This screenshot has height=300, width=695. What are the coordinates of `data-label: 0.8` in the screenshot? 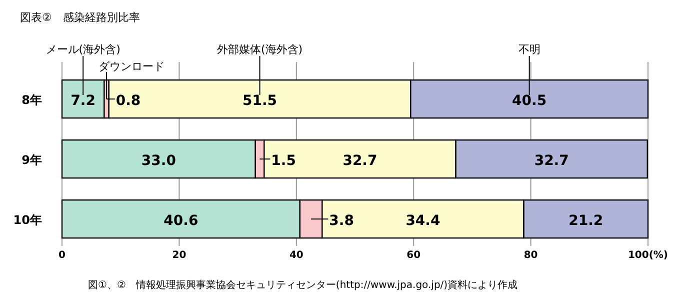 It's located at (128, 101).